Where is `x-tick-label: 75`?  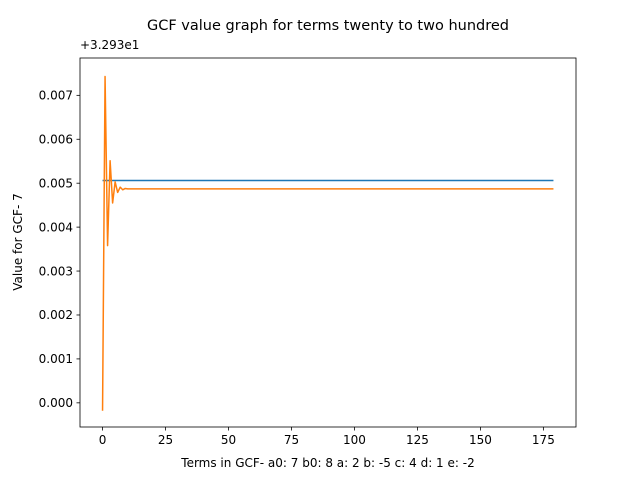 x-tick-label: 75 is located at coordinates (291, 440).